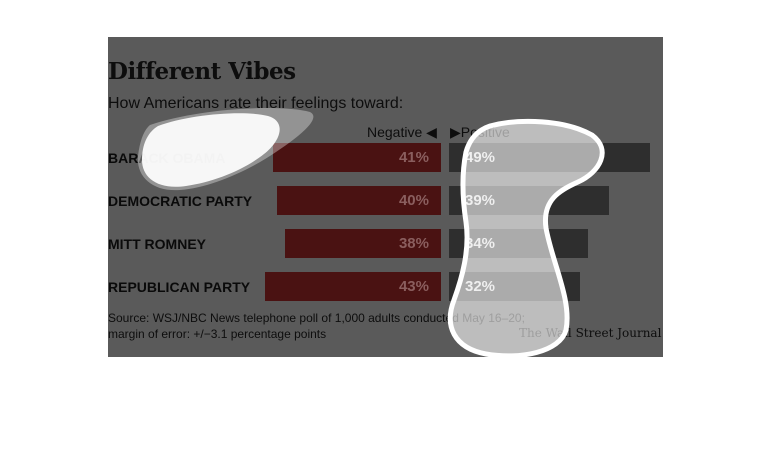 This screenshot has width=770, height=452. What do you see at coordinates (402, 132) in the screenshot?
I see `legend-negative: Negative ◀` at bounding box center [402, 132].